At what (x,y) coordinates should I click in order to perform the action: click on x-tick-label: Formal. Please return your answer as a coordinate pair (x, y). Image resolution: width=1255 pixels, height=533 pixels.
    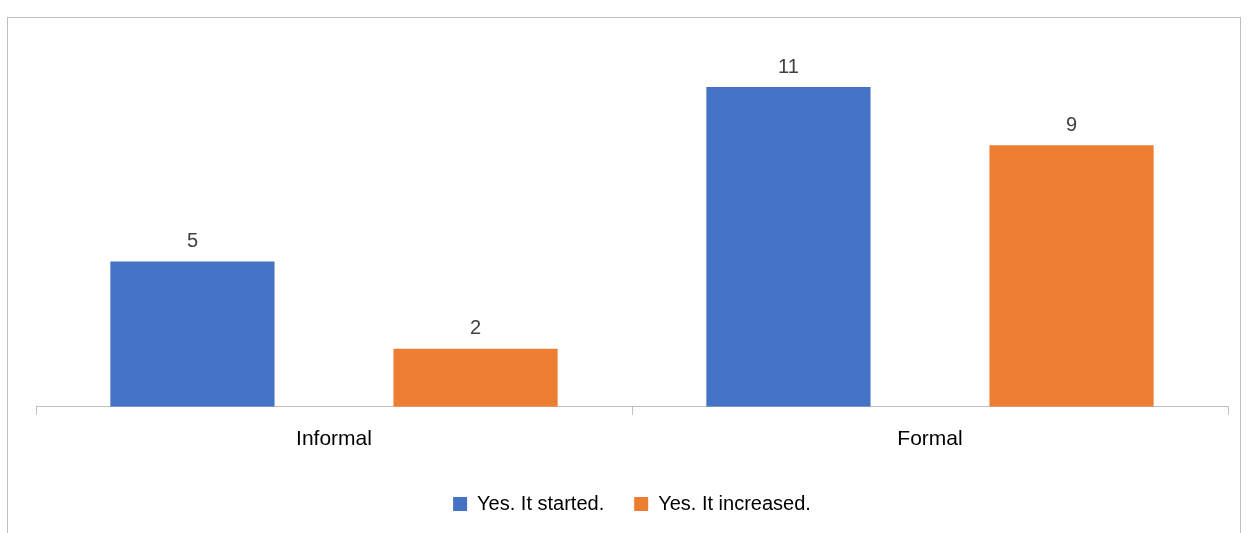
    Looking at the image, I should click on (930, 438).